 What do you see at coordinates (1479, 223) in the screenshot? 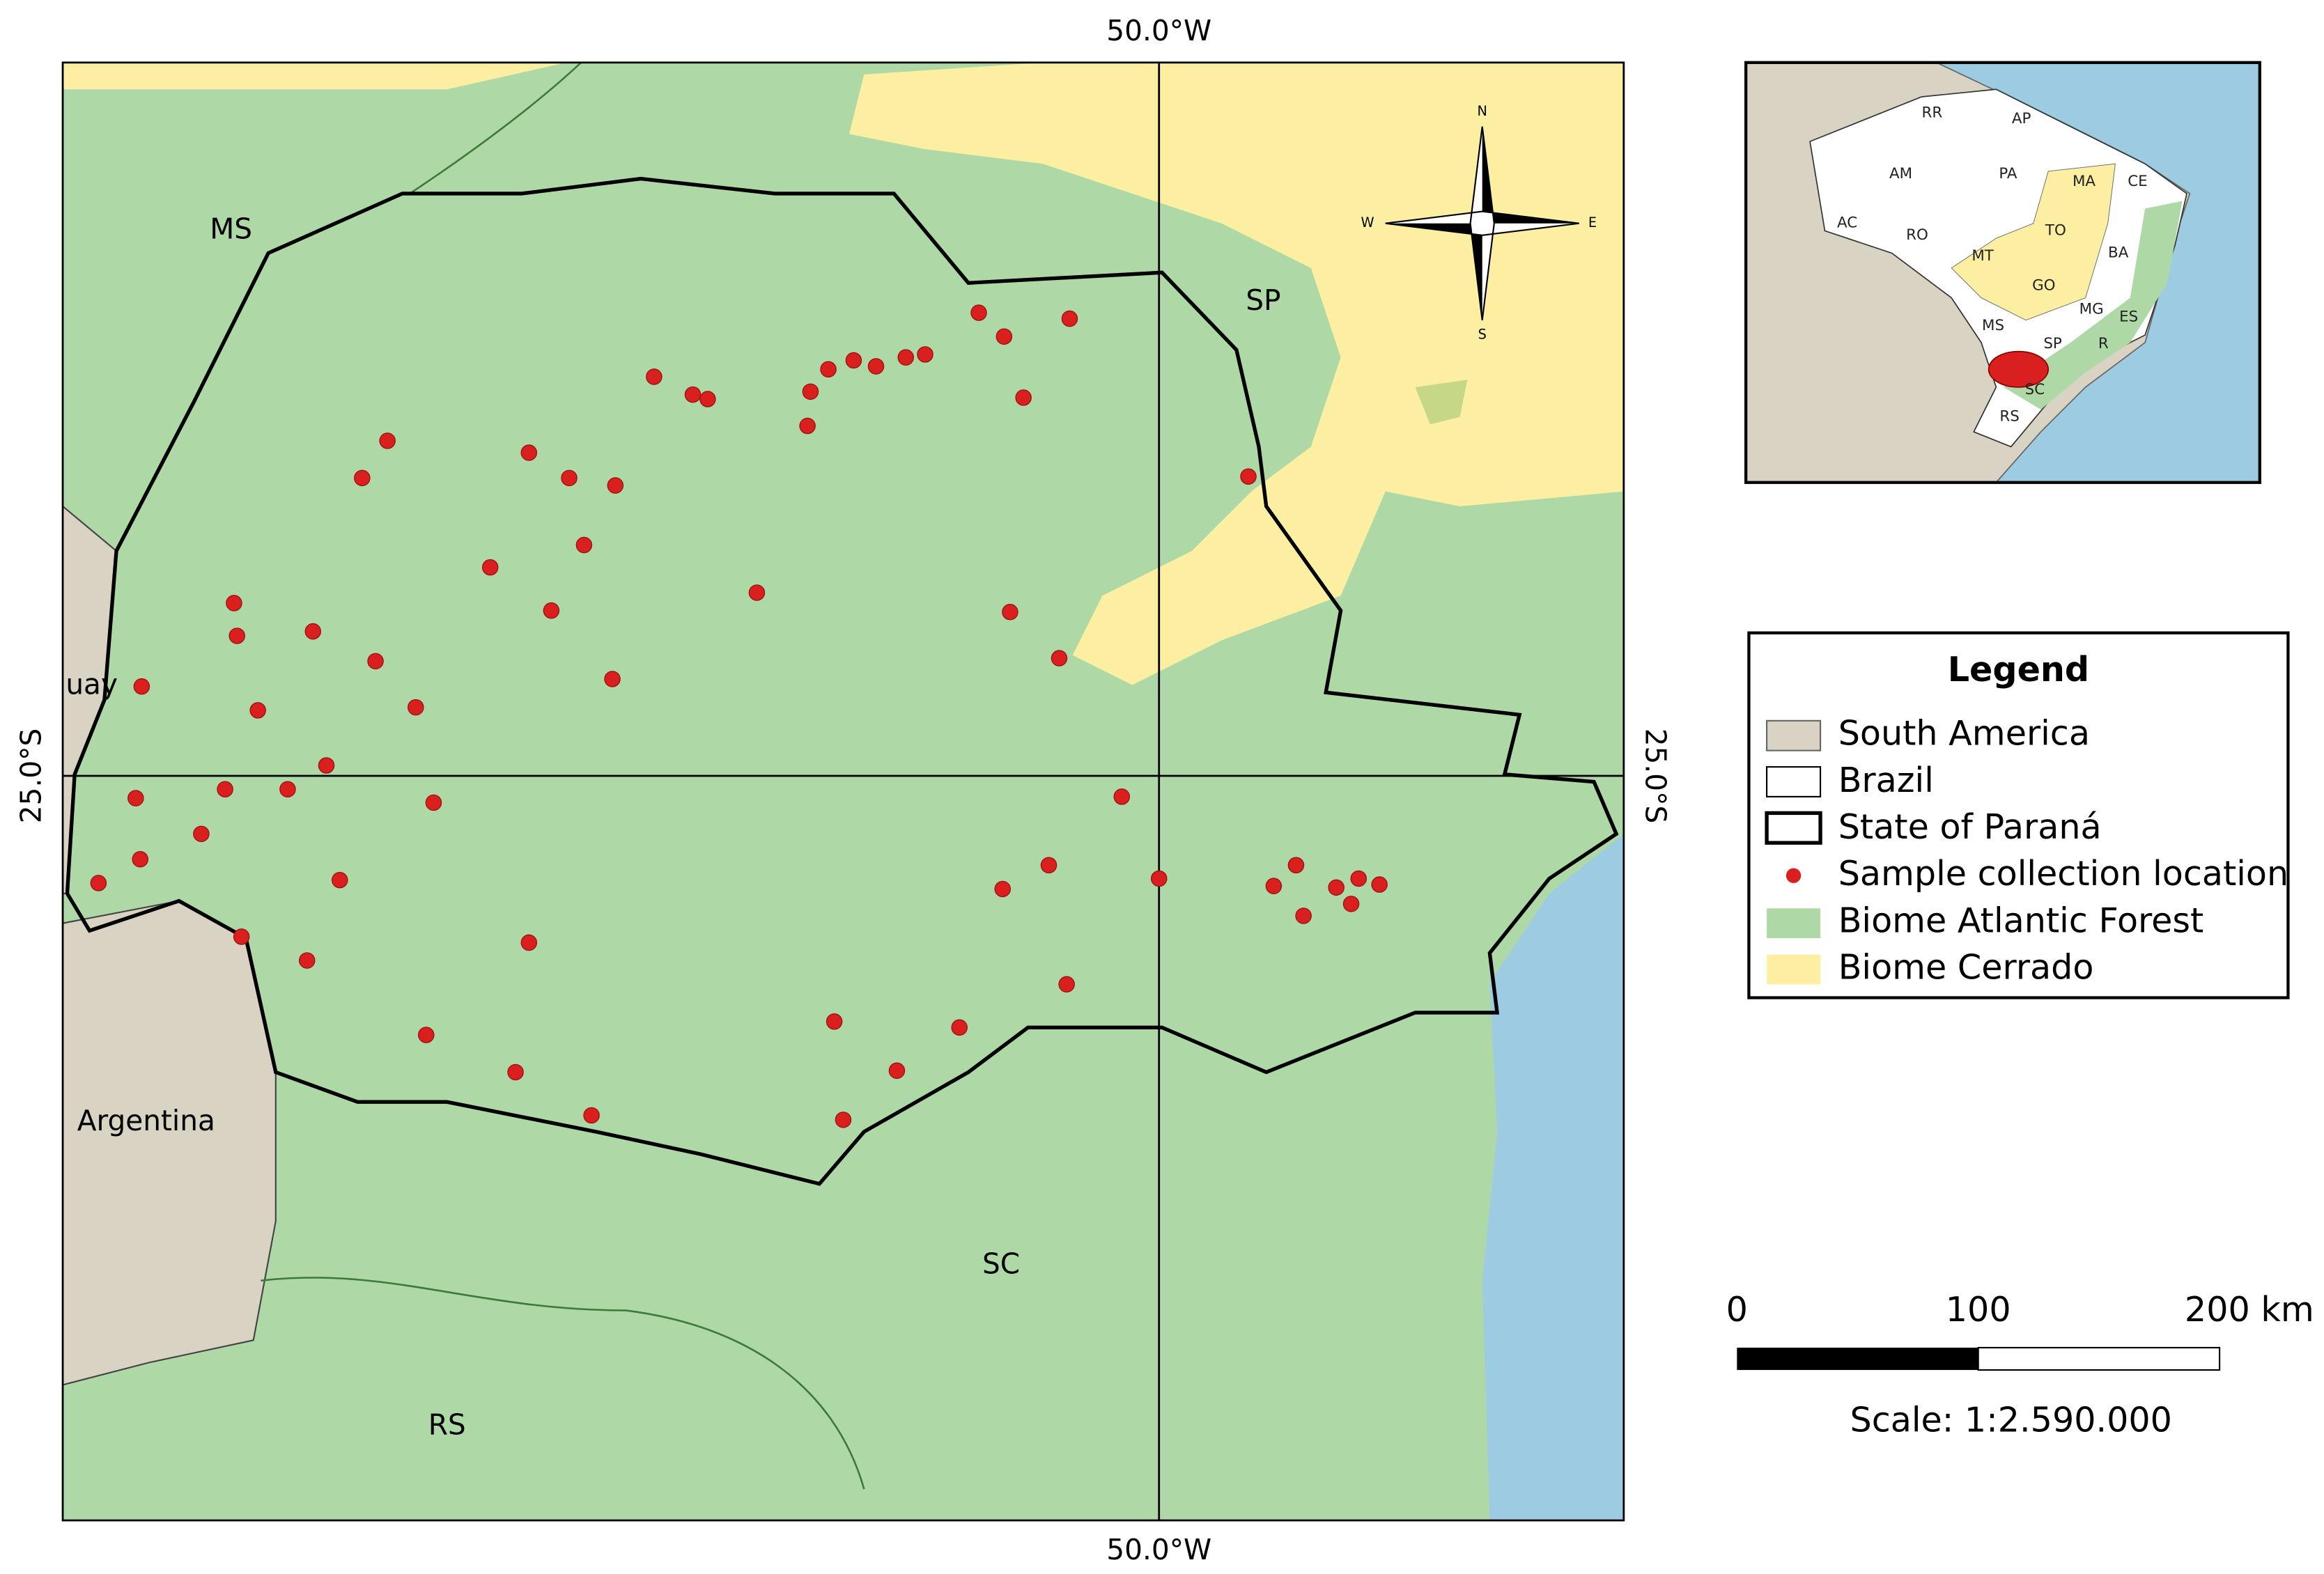
I see `compass: N S E W` at bounding box center [1479, 223].